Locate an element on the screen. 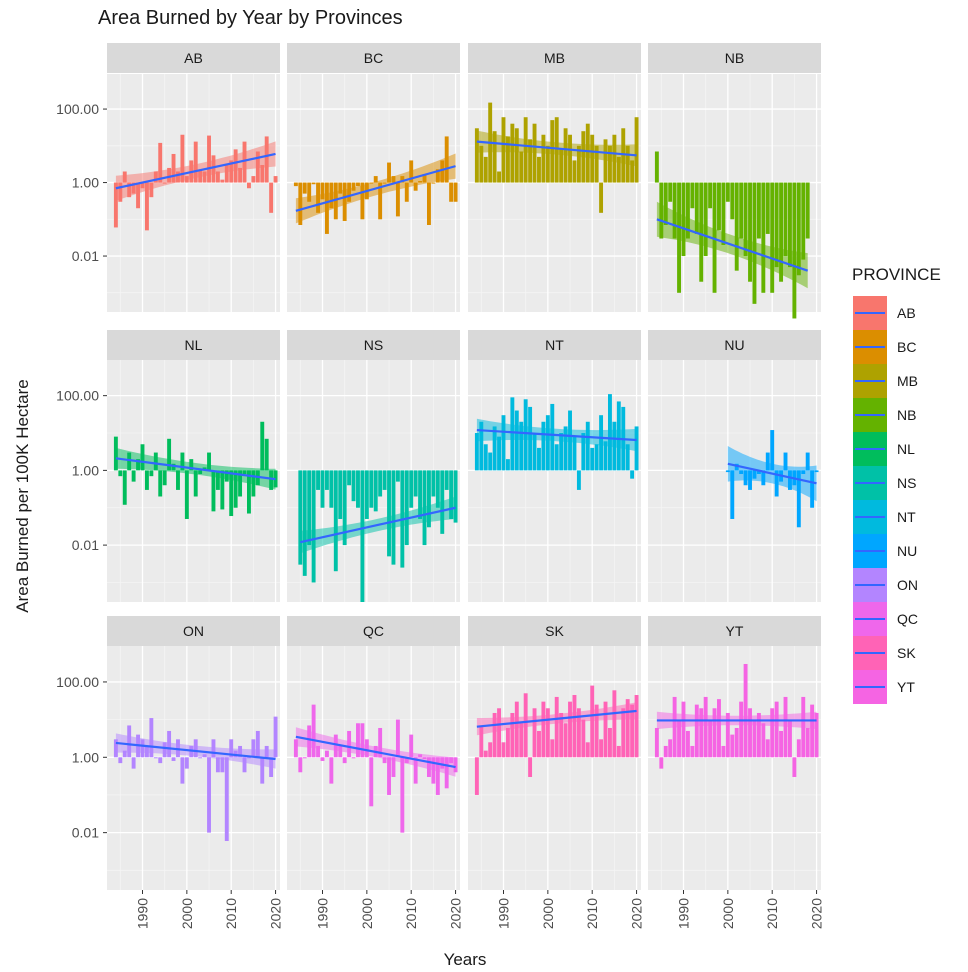  y-axis-title: Area Burned per 100K Hectare is located at coordinates (22, 495).